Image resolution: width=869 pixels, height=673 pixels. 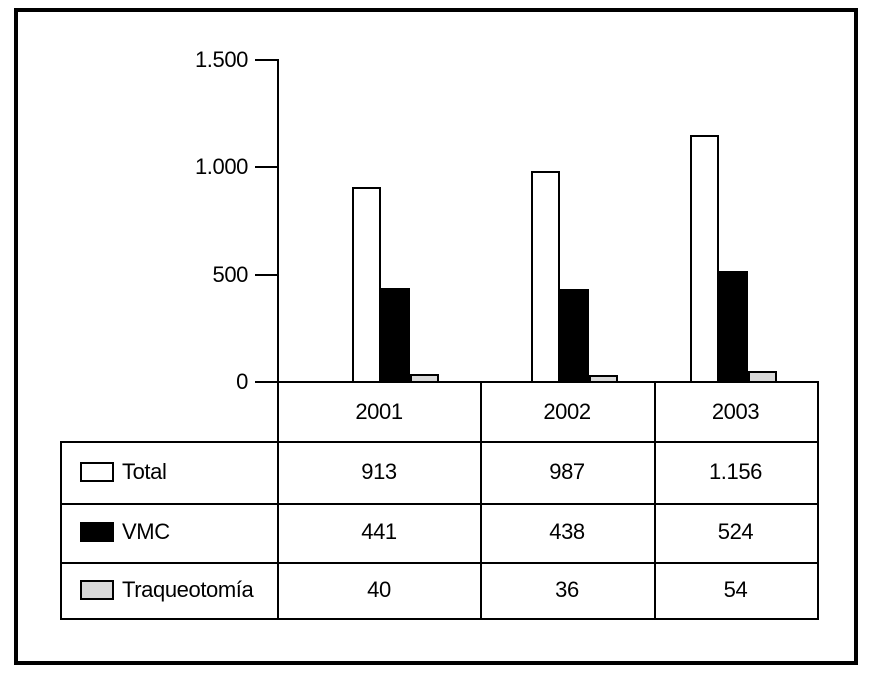 What do you see at coordinates (221, 59) in the screenshot?
I see `y-axis-tick-label: 1.500` at bounding box center [221, 59].